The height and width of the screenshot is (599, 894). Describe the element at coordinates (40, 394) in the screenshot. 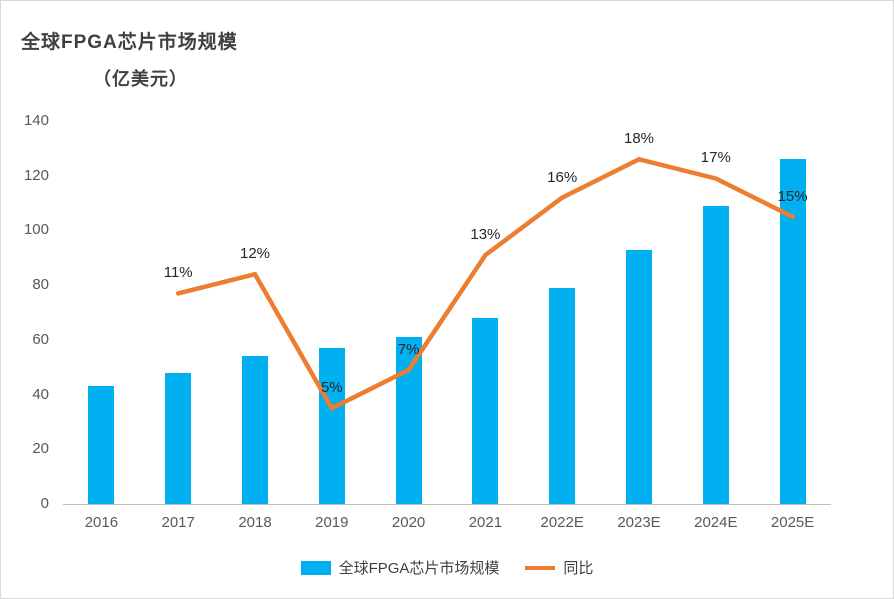

I see `y-axis-tick-label: 40` at that location.